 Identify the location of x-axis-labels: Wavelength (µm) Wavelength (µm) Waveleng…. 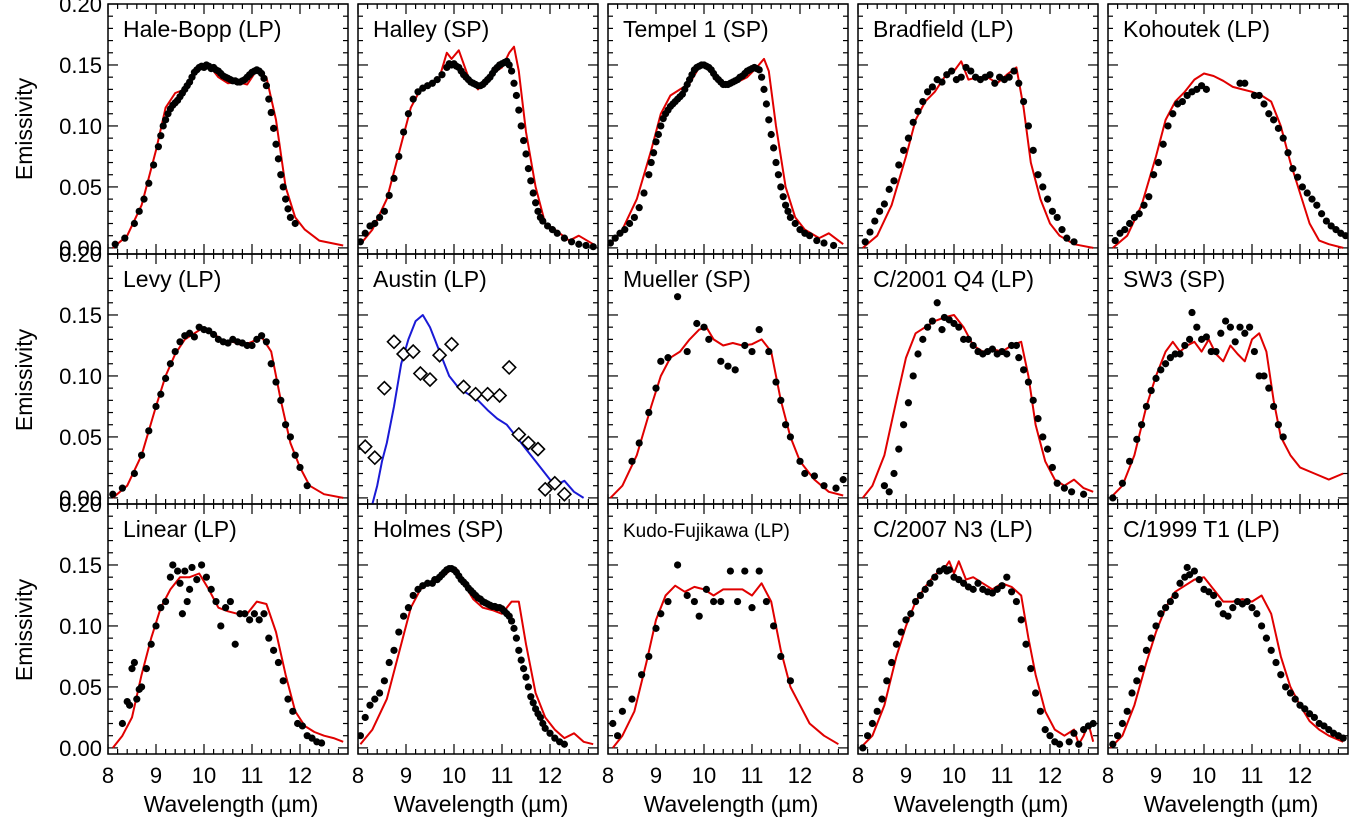
(731, 804).